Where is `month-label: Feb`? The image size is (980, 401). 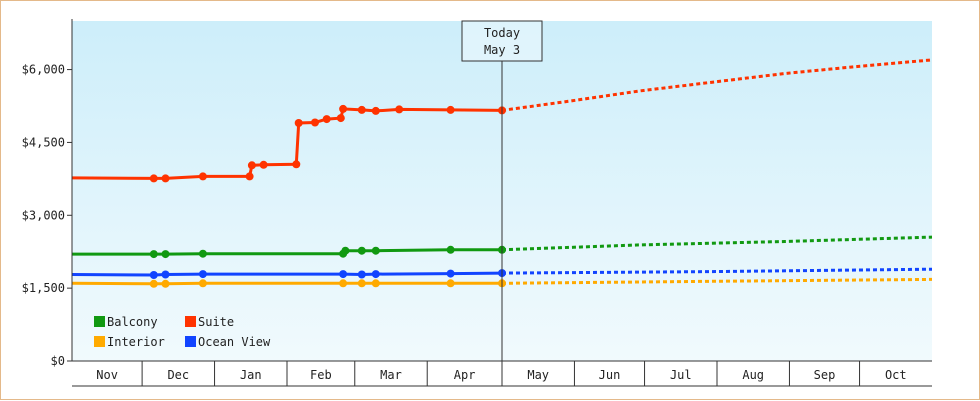
month-label: Feb is located at coordinates (321, 375).